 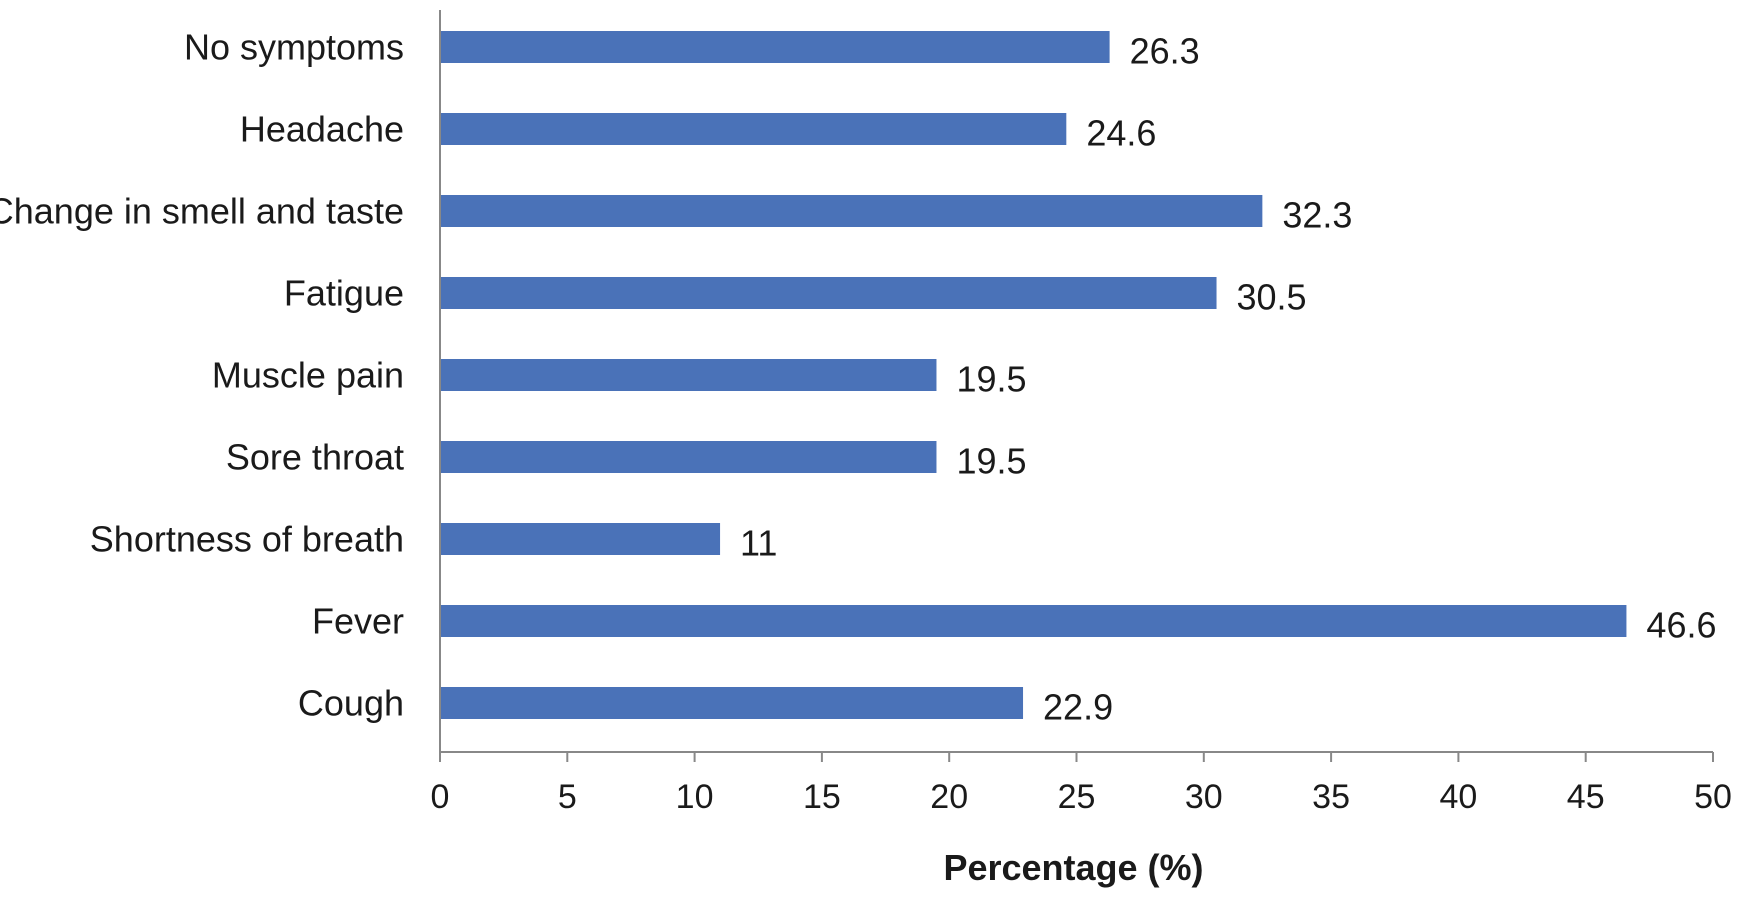 What do you see at coordinates (247, 539) in the screenshot?
I see `category-label: Shortness of breath` at bounding box center [247, 539].